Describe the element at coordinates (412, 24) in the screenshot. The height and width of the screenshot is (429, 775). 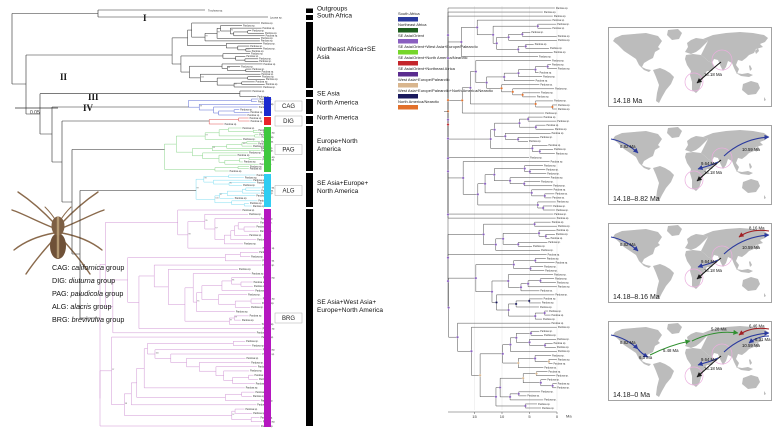
I see `area-legend-label: Northeast Africa` at that location.